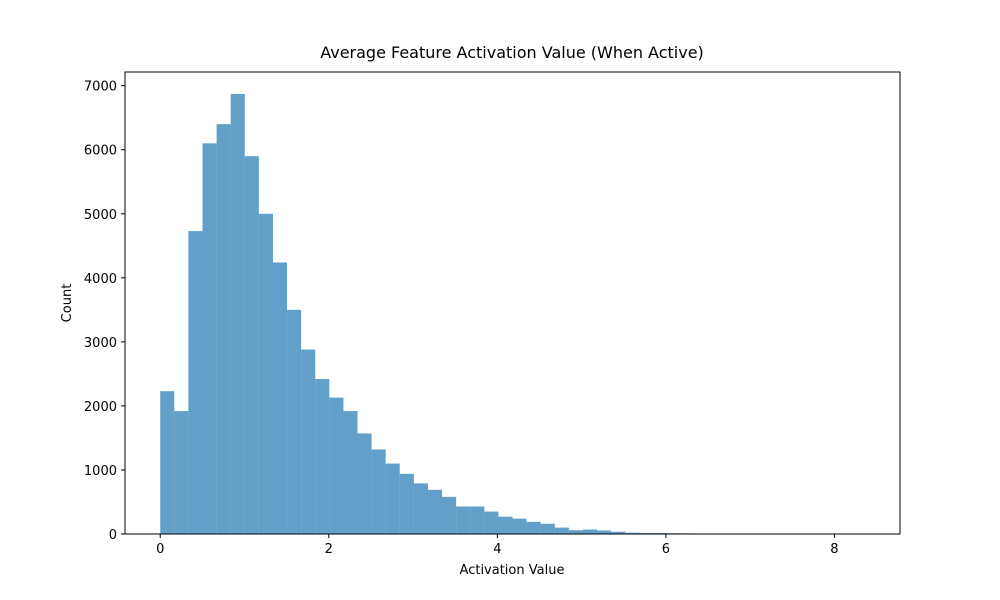 This screenshot has height=600, width=1000. I want to click on x-tick-label: 8, so click(834, 549).